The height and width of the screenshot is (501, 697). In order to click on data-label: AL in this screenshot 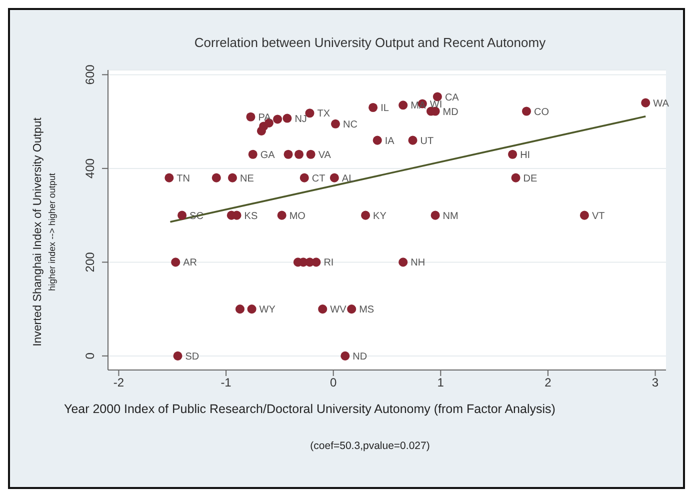, I will do `click(348, 178)`.